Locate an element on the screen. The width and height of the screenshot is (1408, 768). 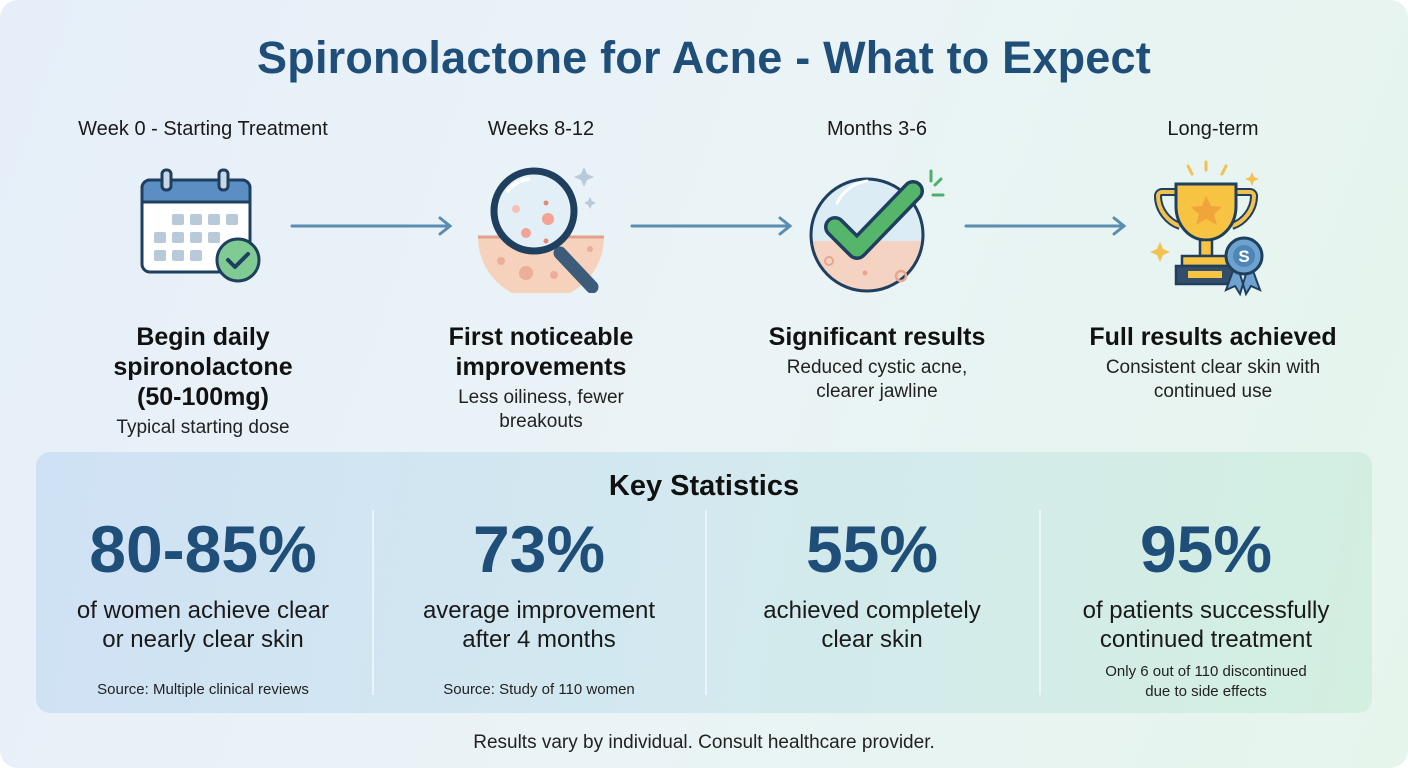
stat-description: achieved completely clear skin is located at coordinates (872, 625).